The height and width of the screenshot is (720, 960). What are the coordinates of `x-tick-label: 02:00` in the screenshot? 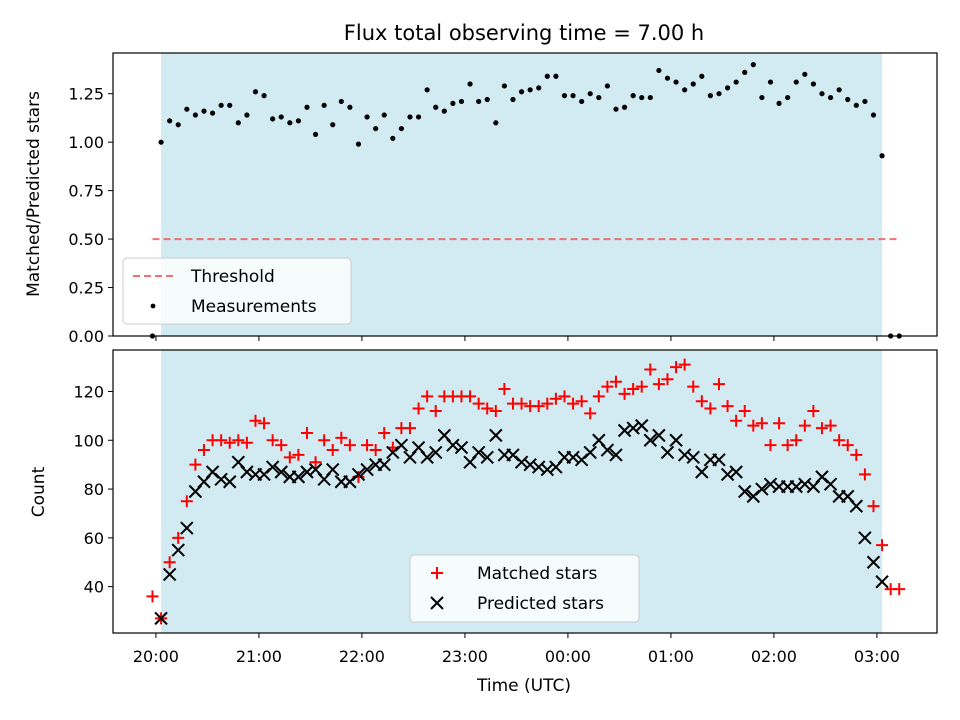 It's located at (774, 656).